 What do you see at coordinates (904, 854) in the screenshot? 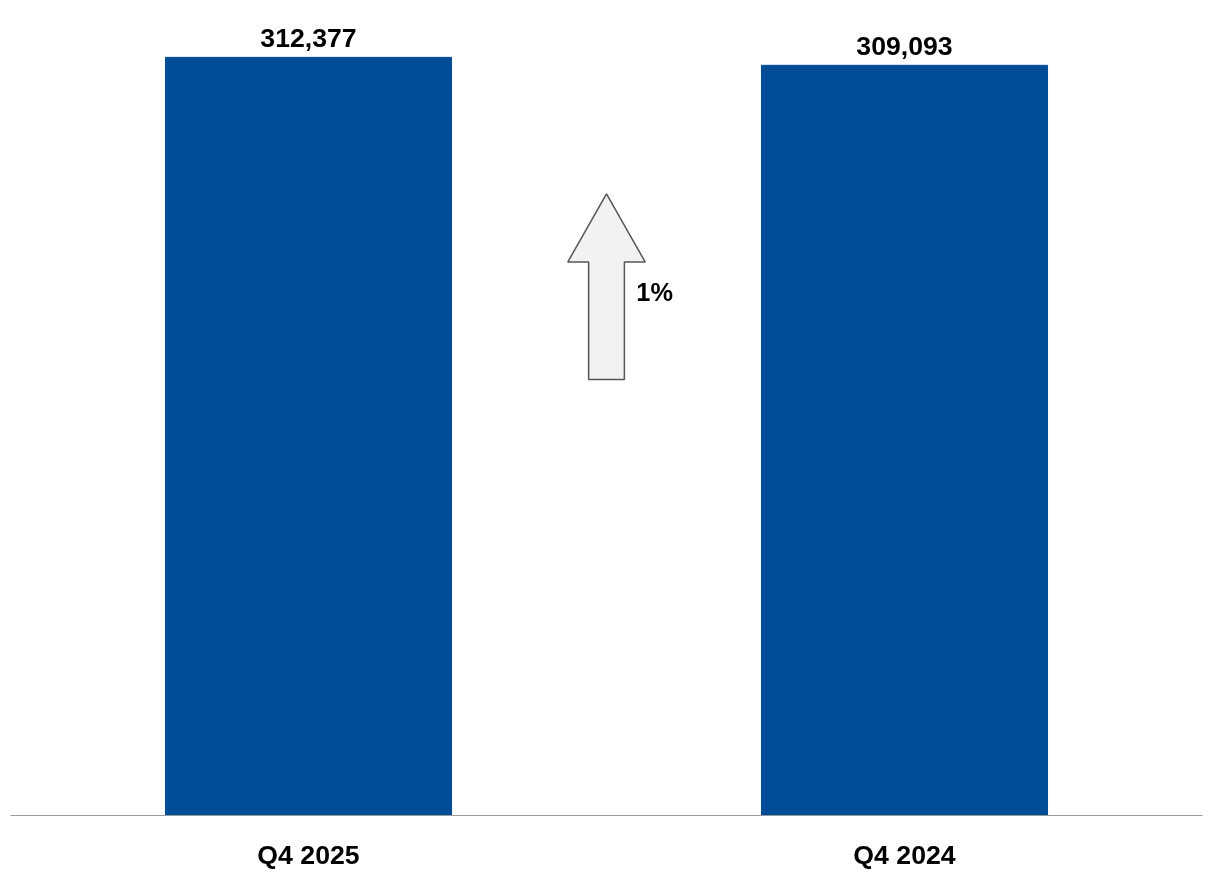
I see `x-tick-label: Q4 2024` at bounding box center [904, 854].